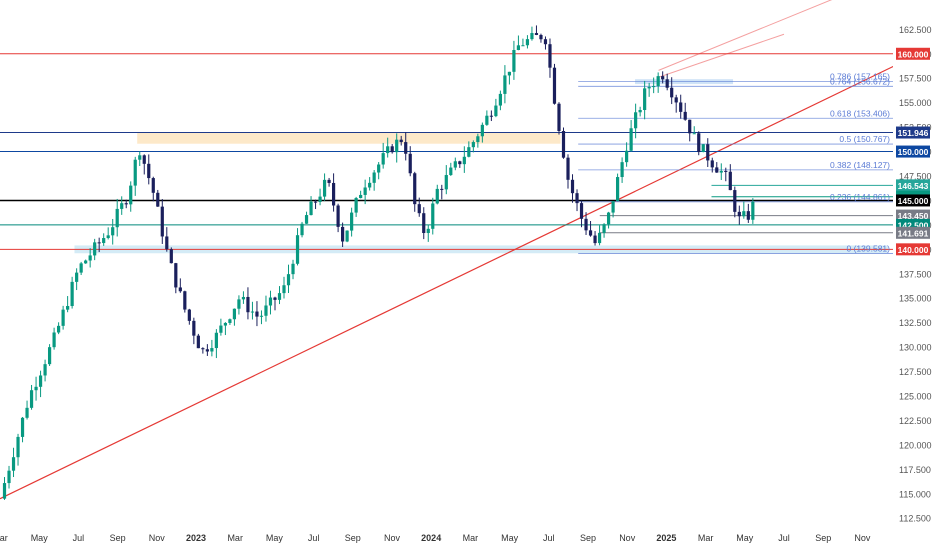  I want to click on price-tick-14: 127.500, so click(915, 372).